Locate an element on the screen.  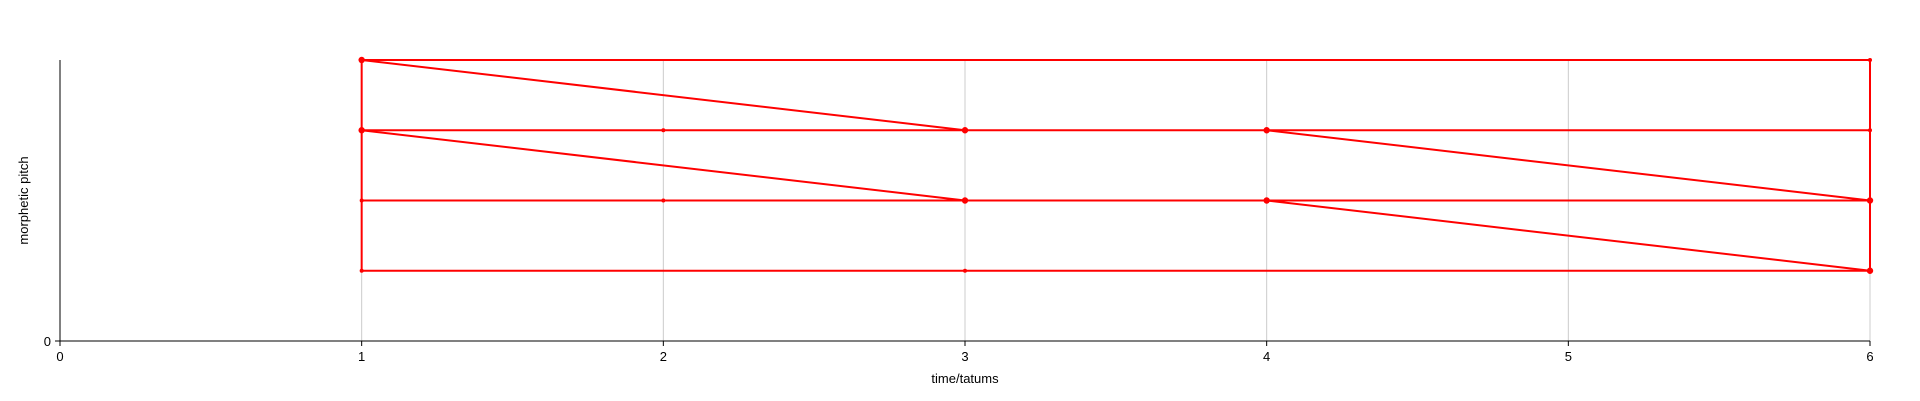
x-axis-title: time/tatums is located at coordinates (965, 378).